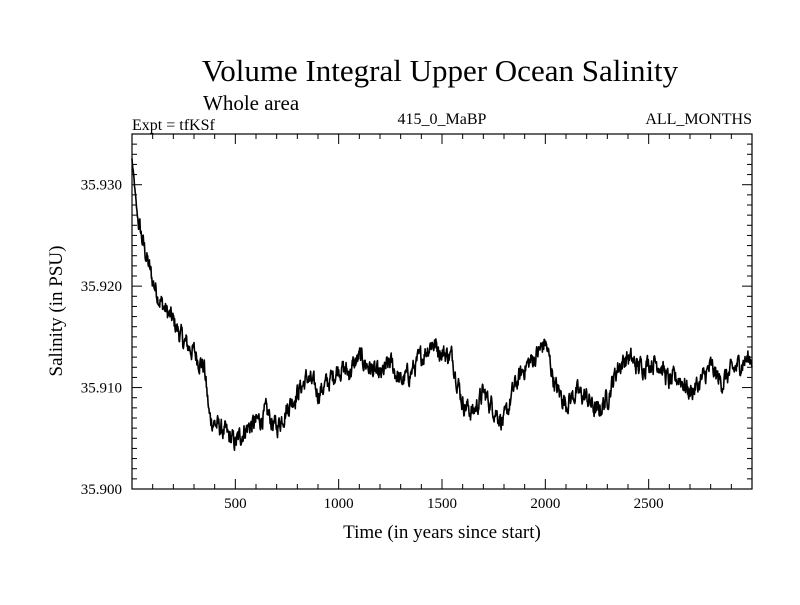  I want to click on y-tick-label: 35.900, so click(101, 490).